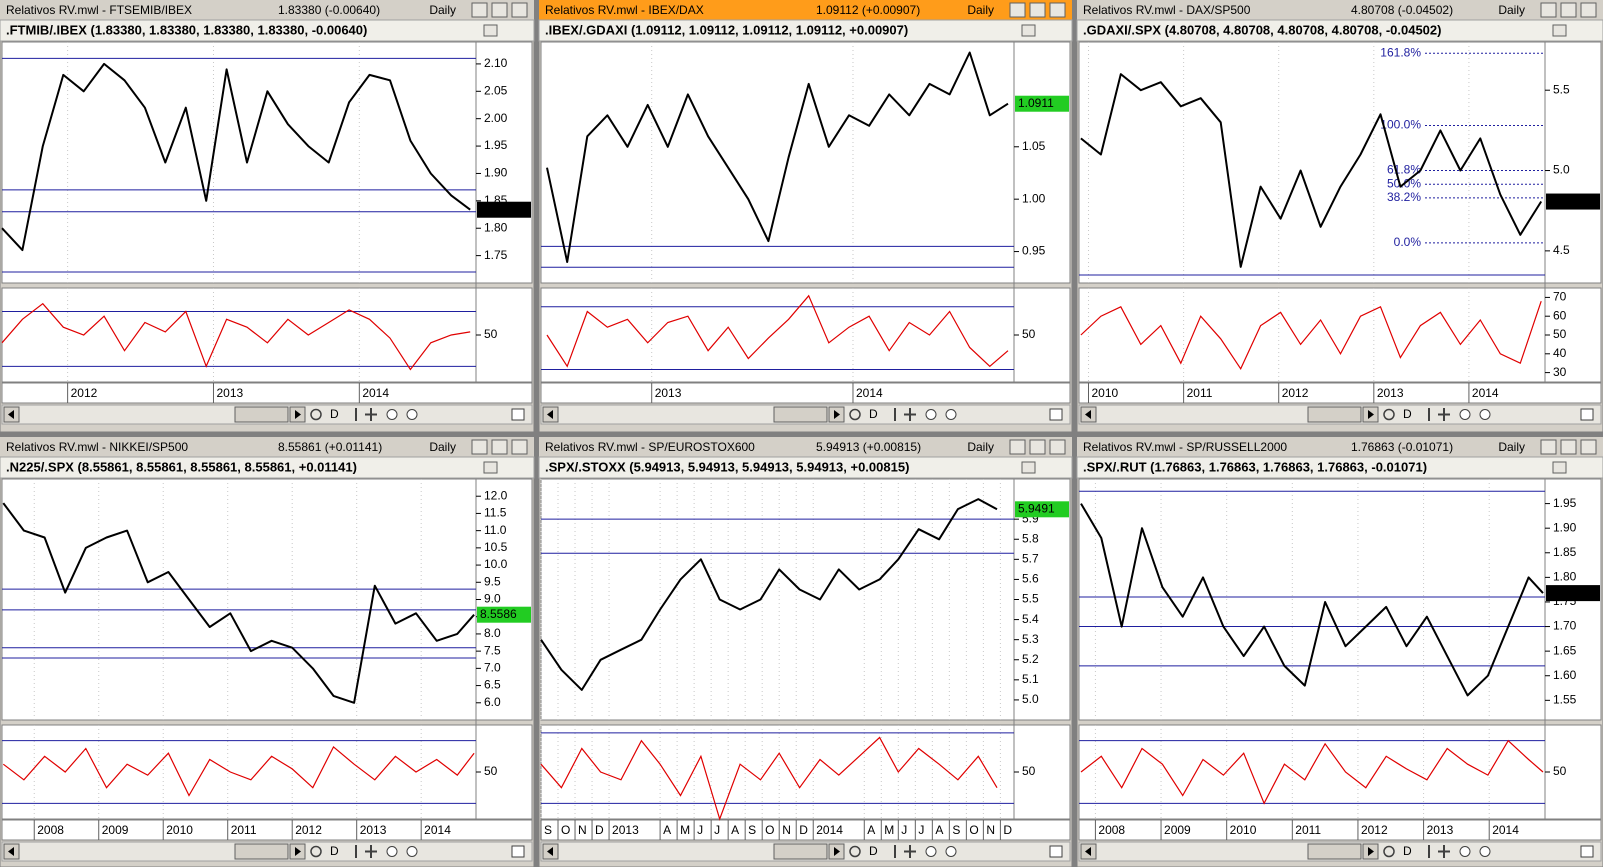 This screenshot has width=1603, height=867. I want to click on x-tick-label: A, so click(667, 830).